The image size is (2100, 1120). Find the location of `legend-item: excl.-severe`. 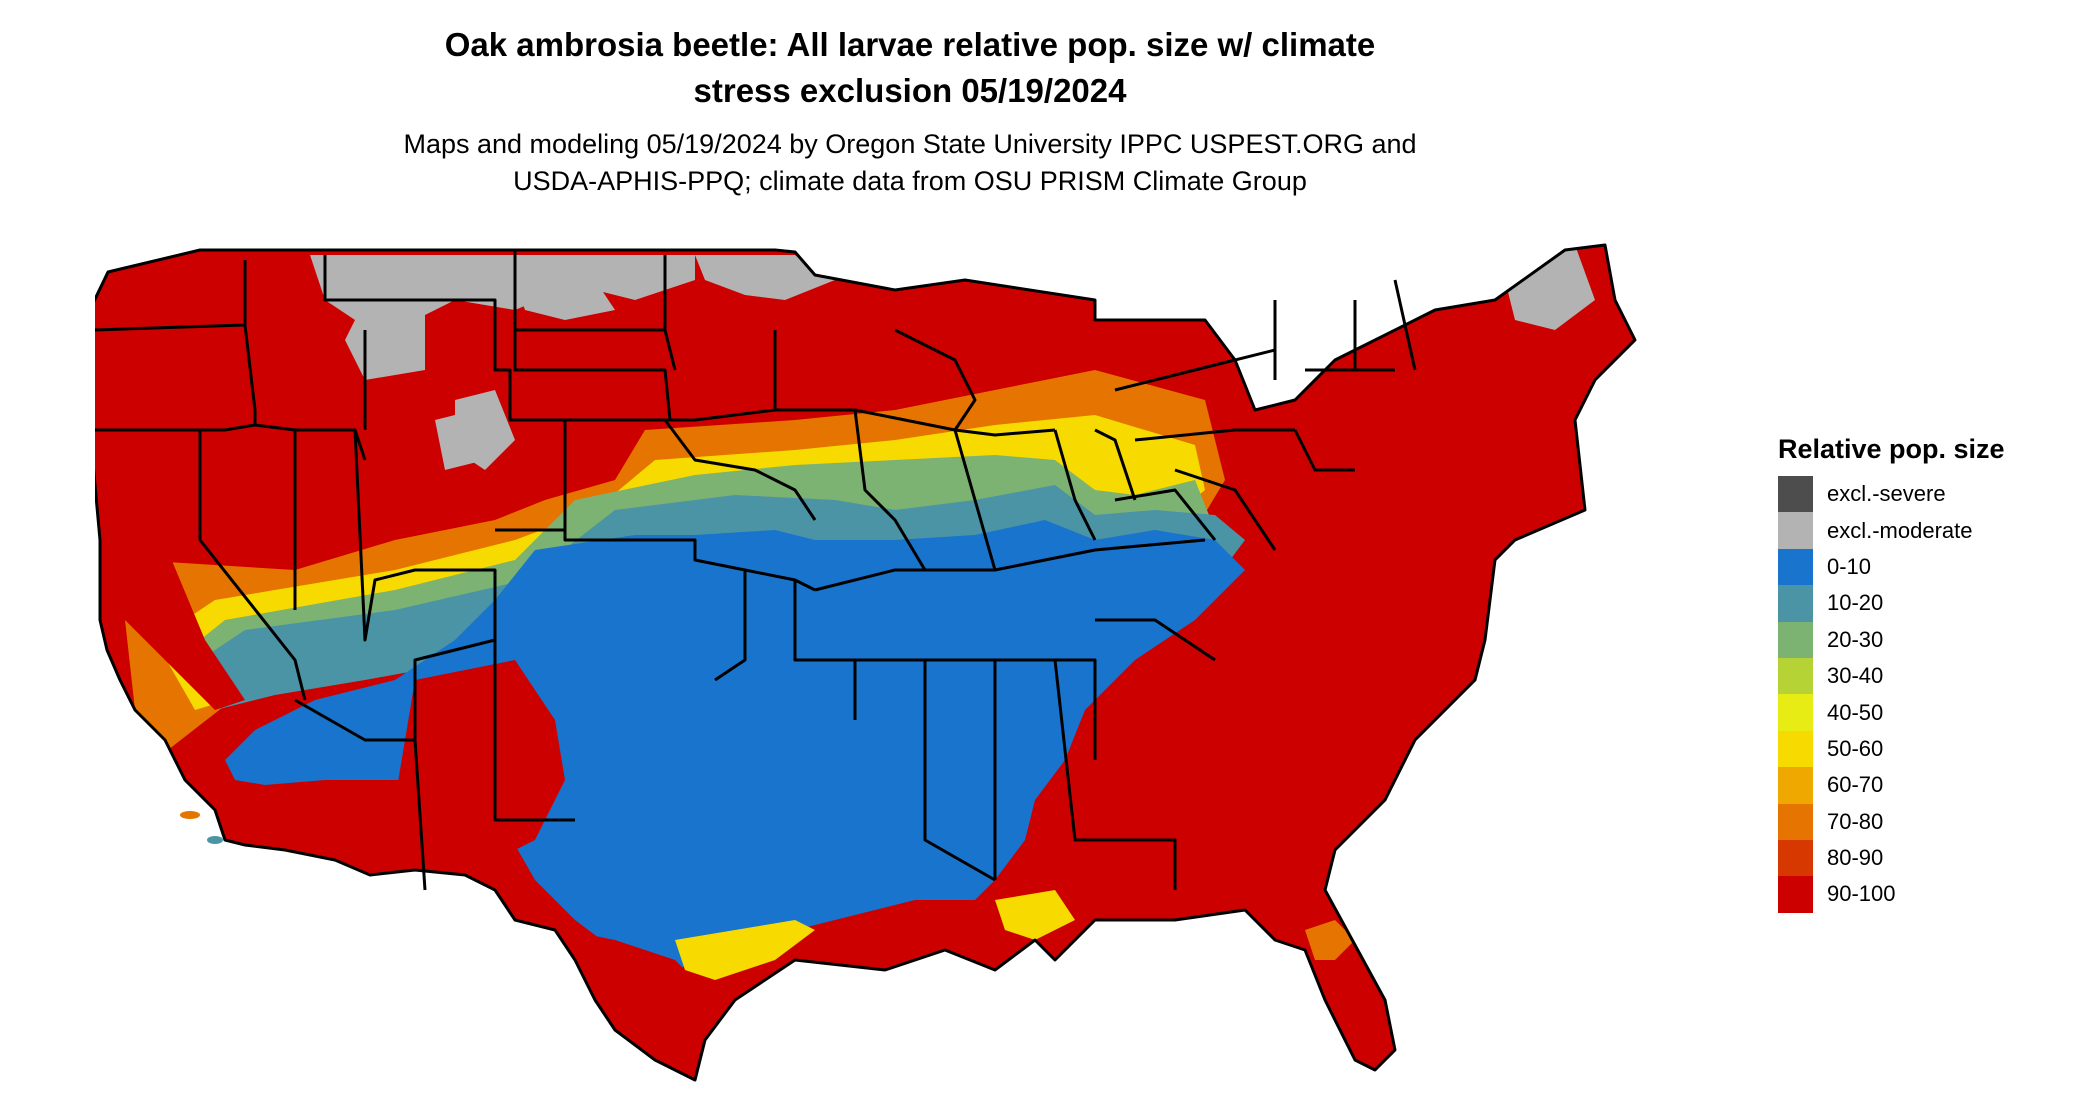

legend-item: excl.-severe is located at coordinates (1928, 494).